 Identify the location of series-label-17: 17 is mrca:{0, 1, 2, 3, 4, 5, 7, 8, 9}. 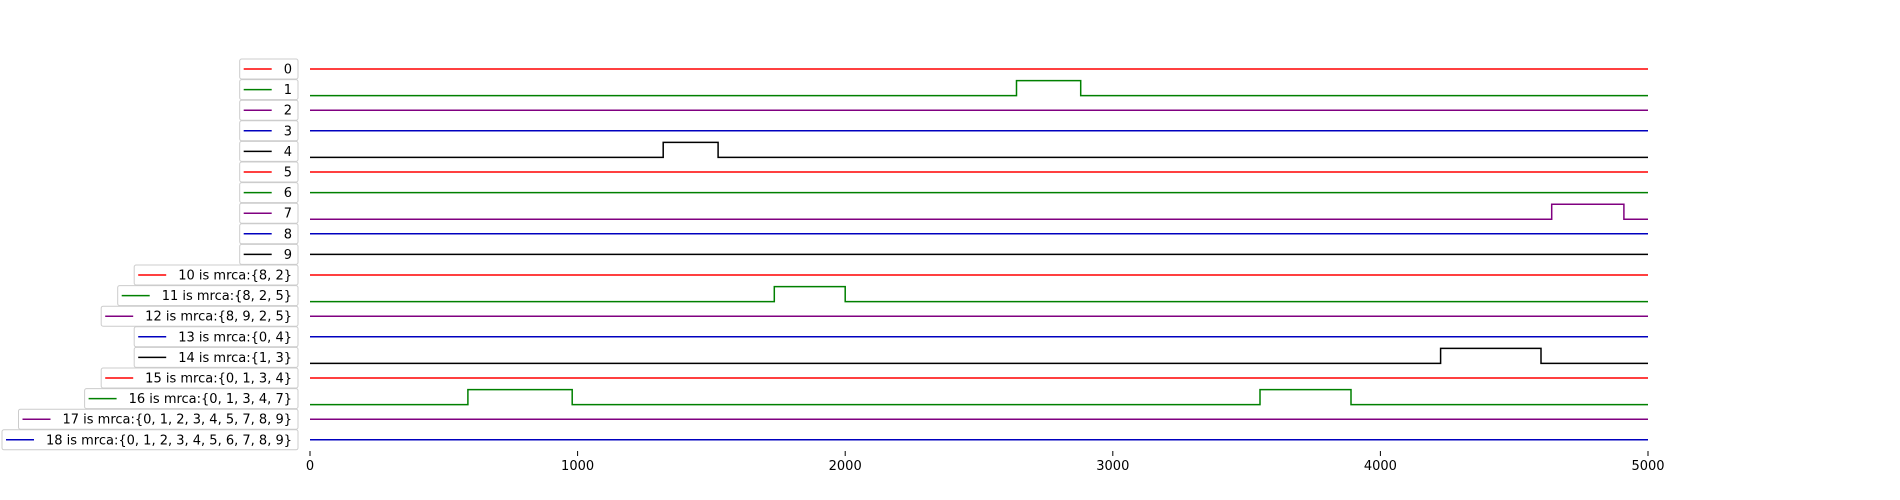
(177, 420).